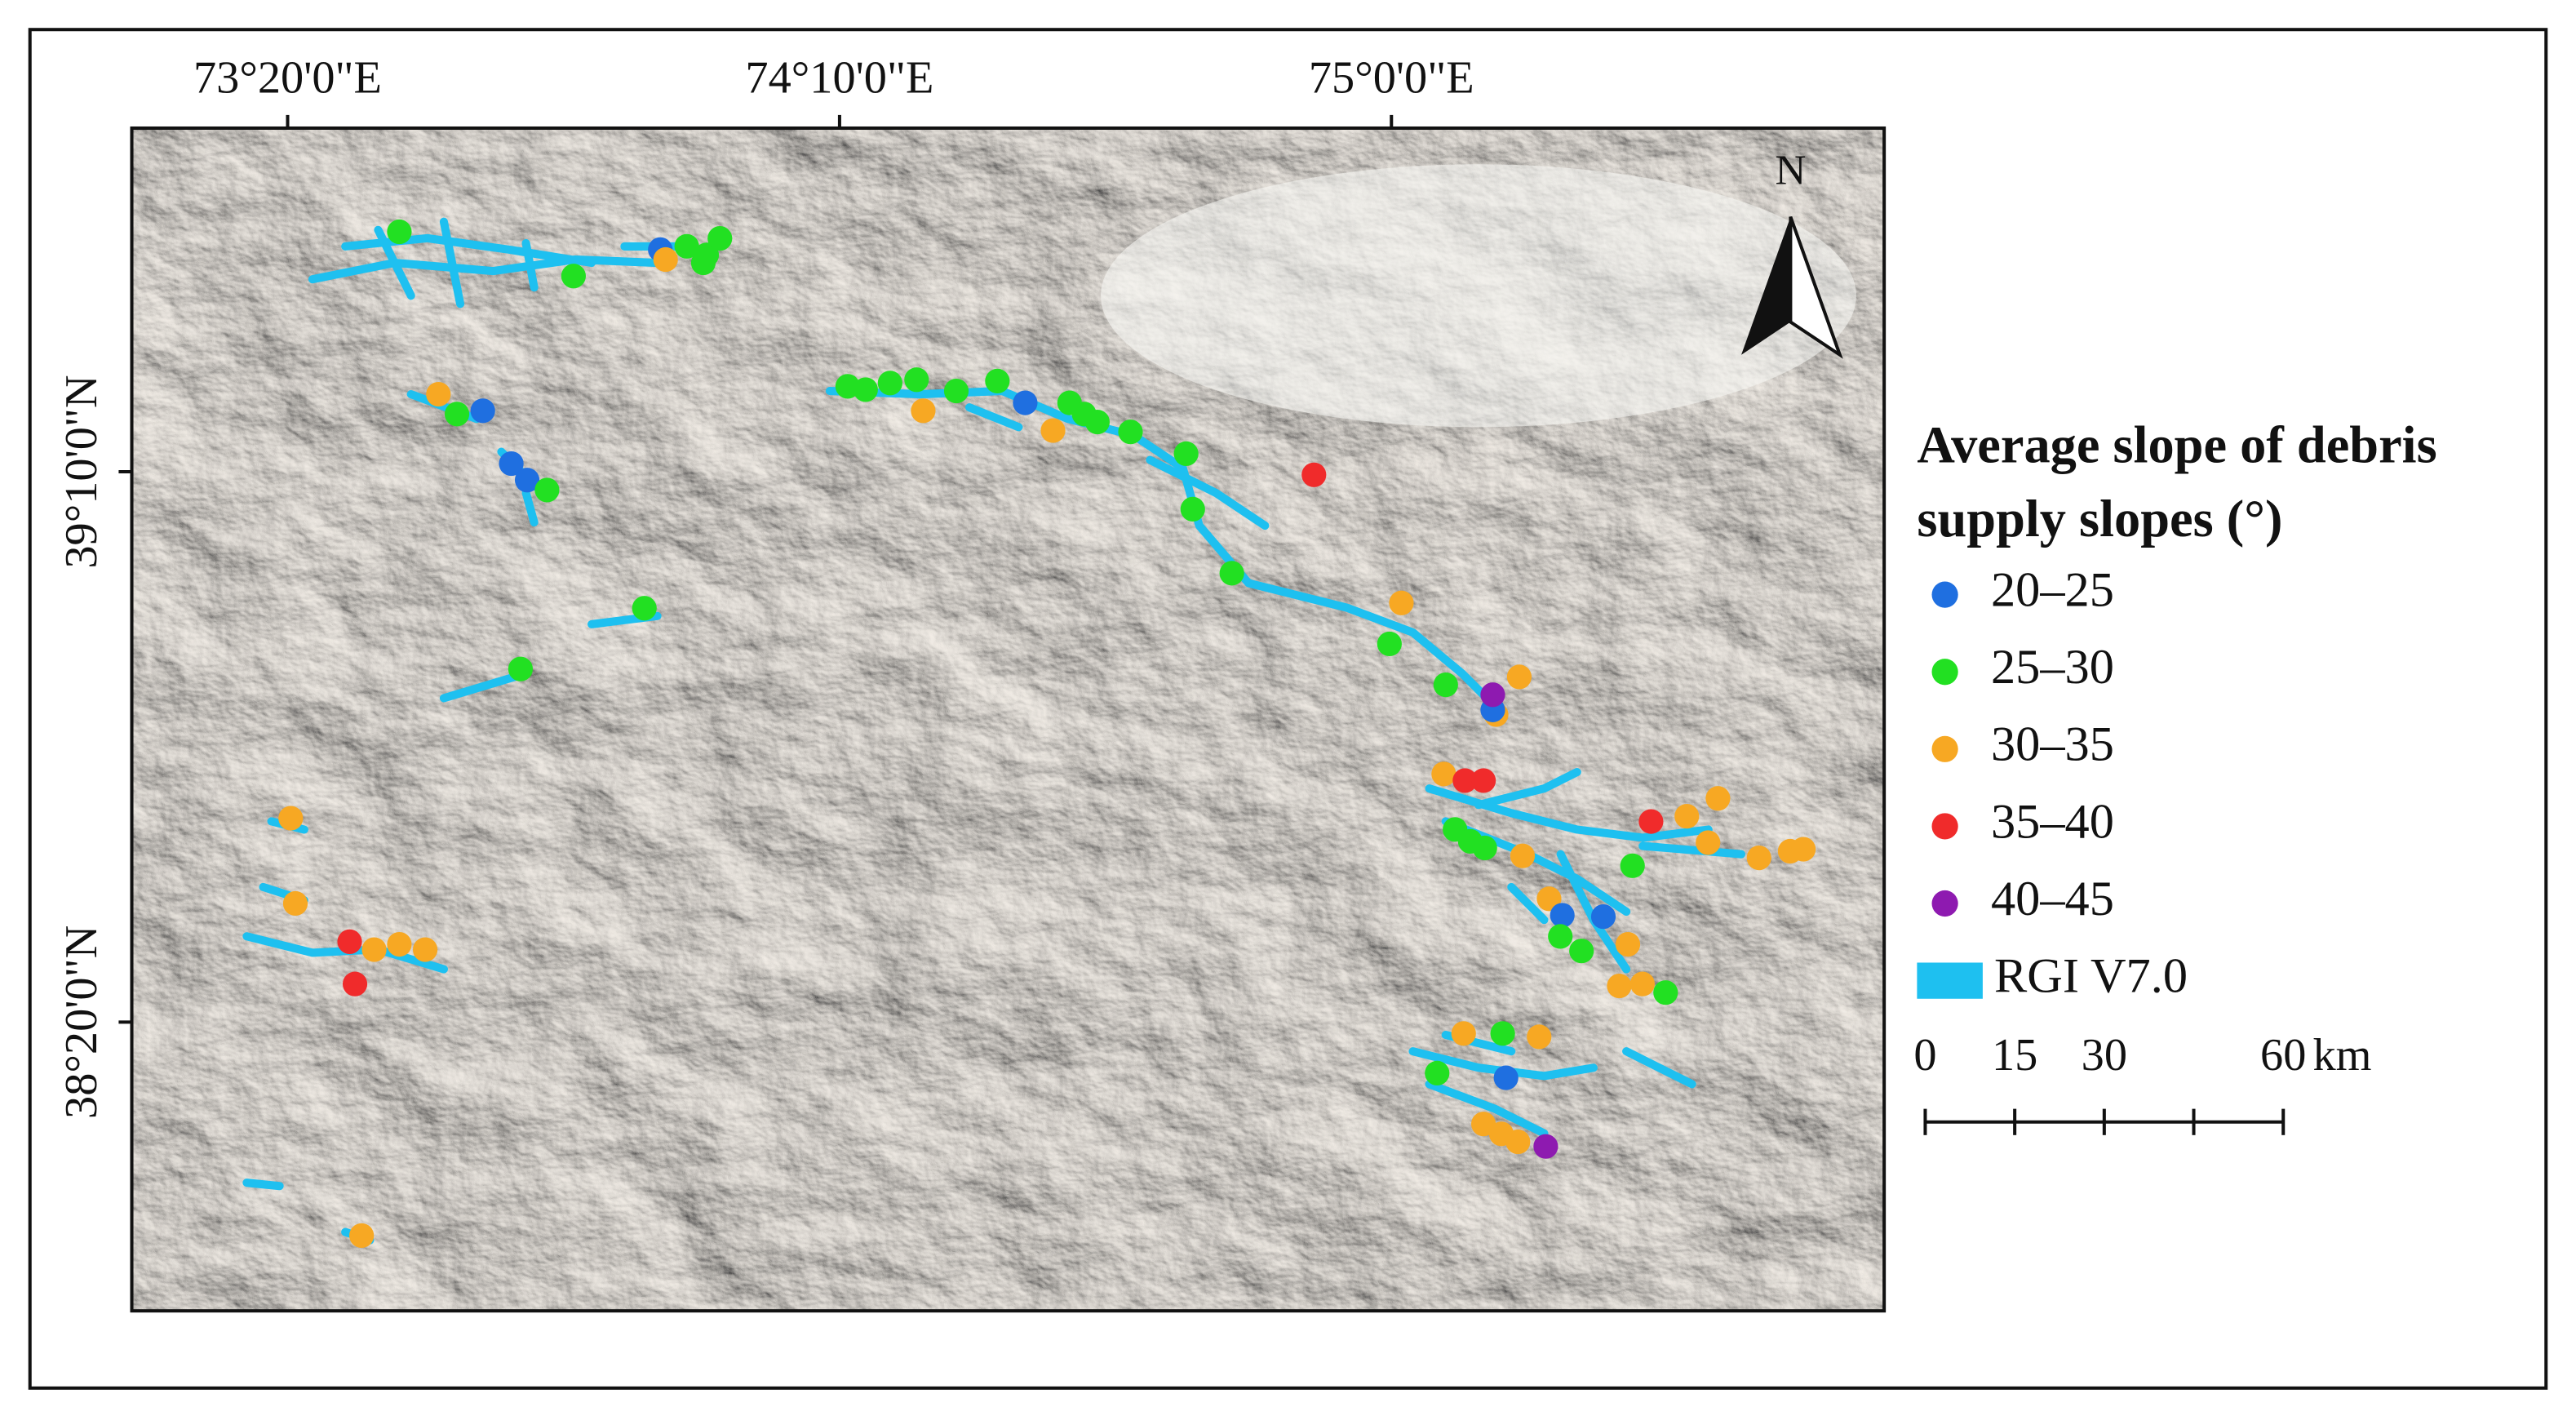 The height and width of the screenshot is (1416, 2576). I want to click on legend-label: 25–30, so click(2052, 667).